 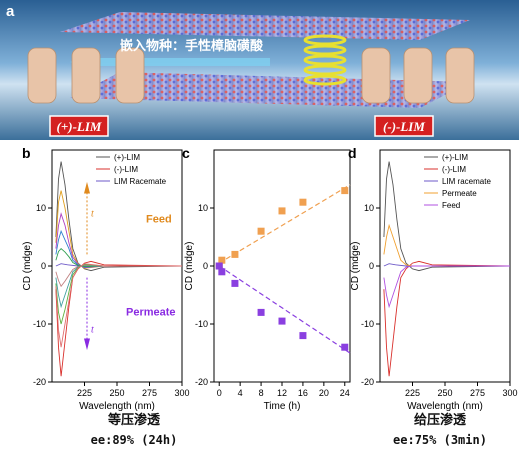 I want to click on arrow-down-icon, so click(x=87, y=344).